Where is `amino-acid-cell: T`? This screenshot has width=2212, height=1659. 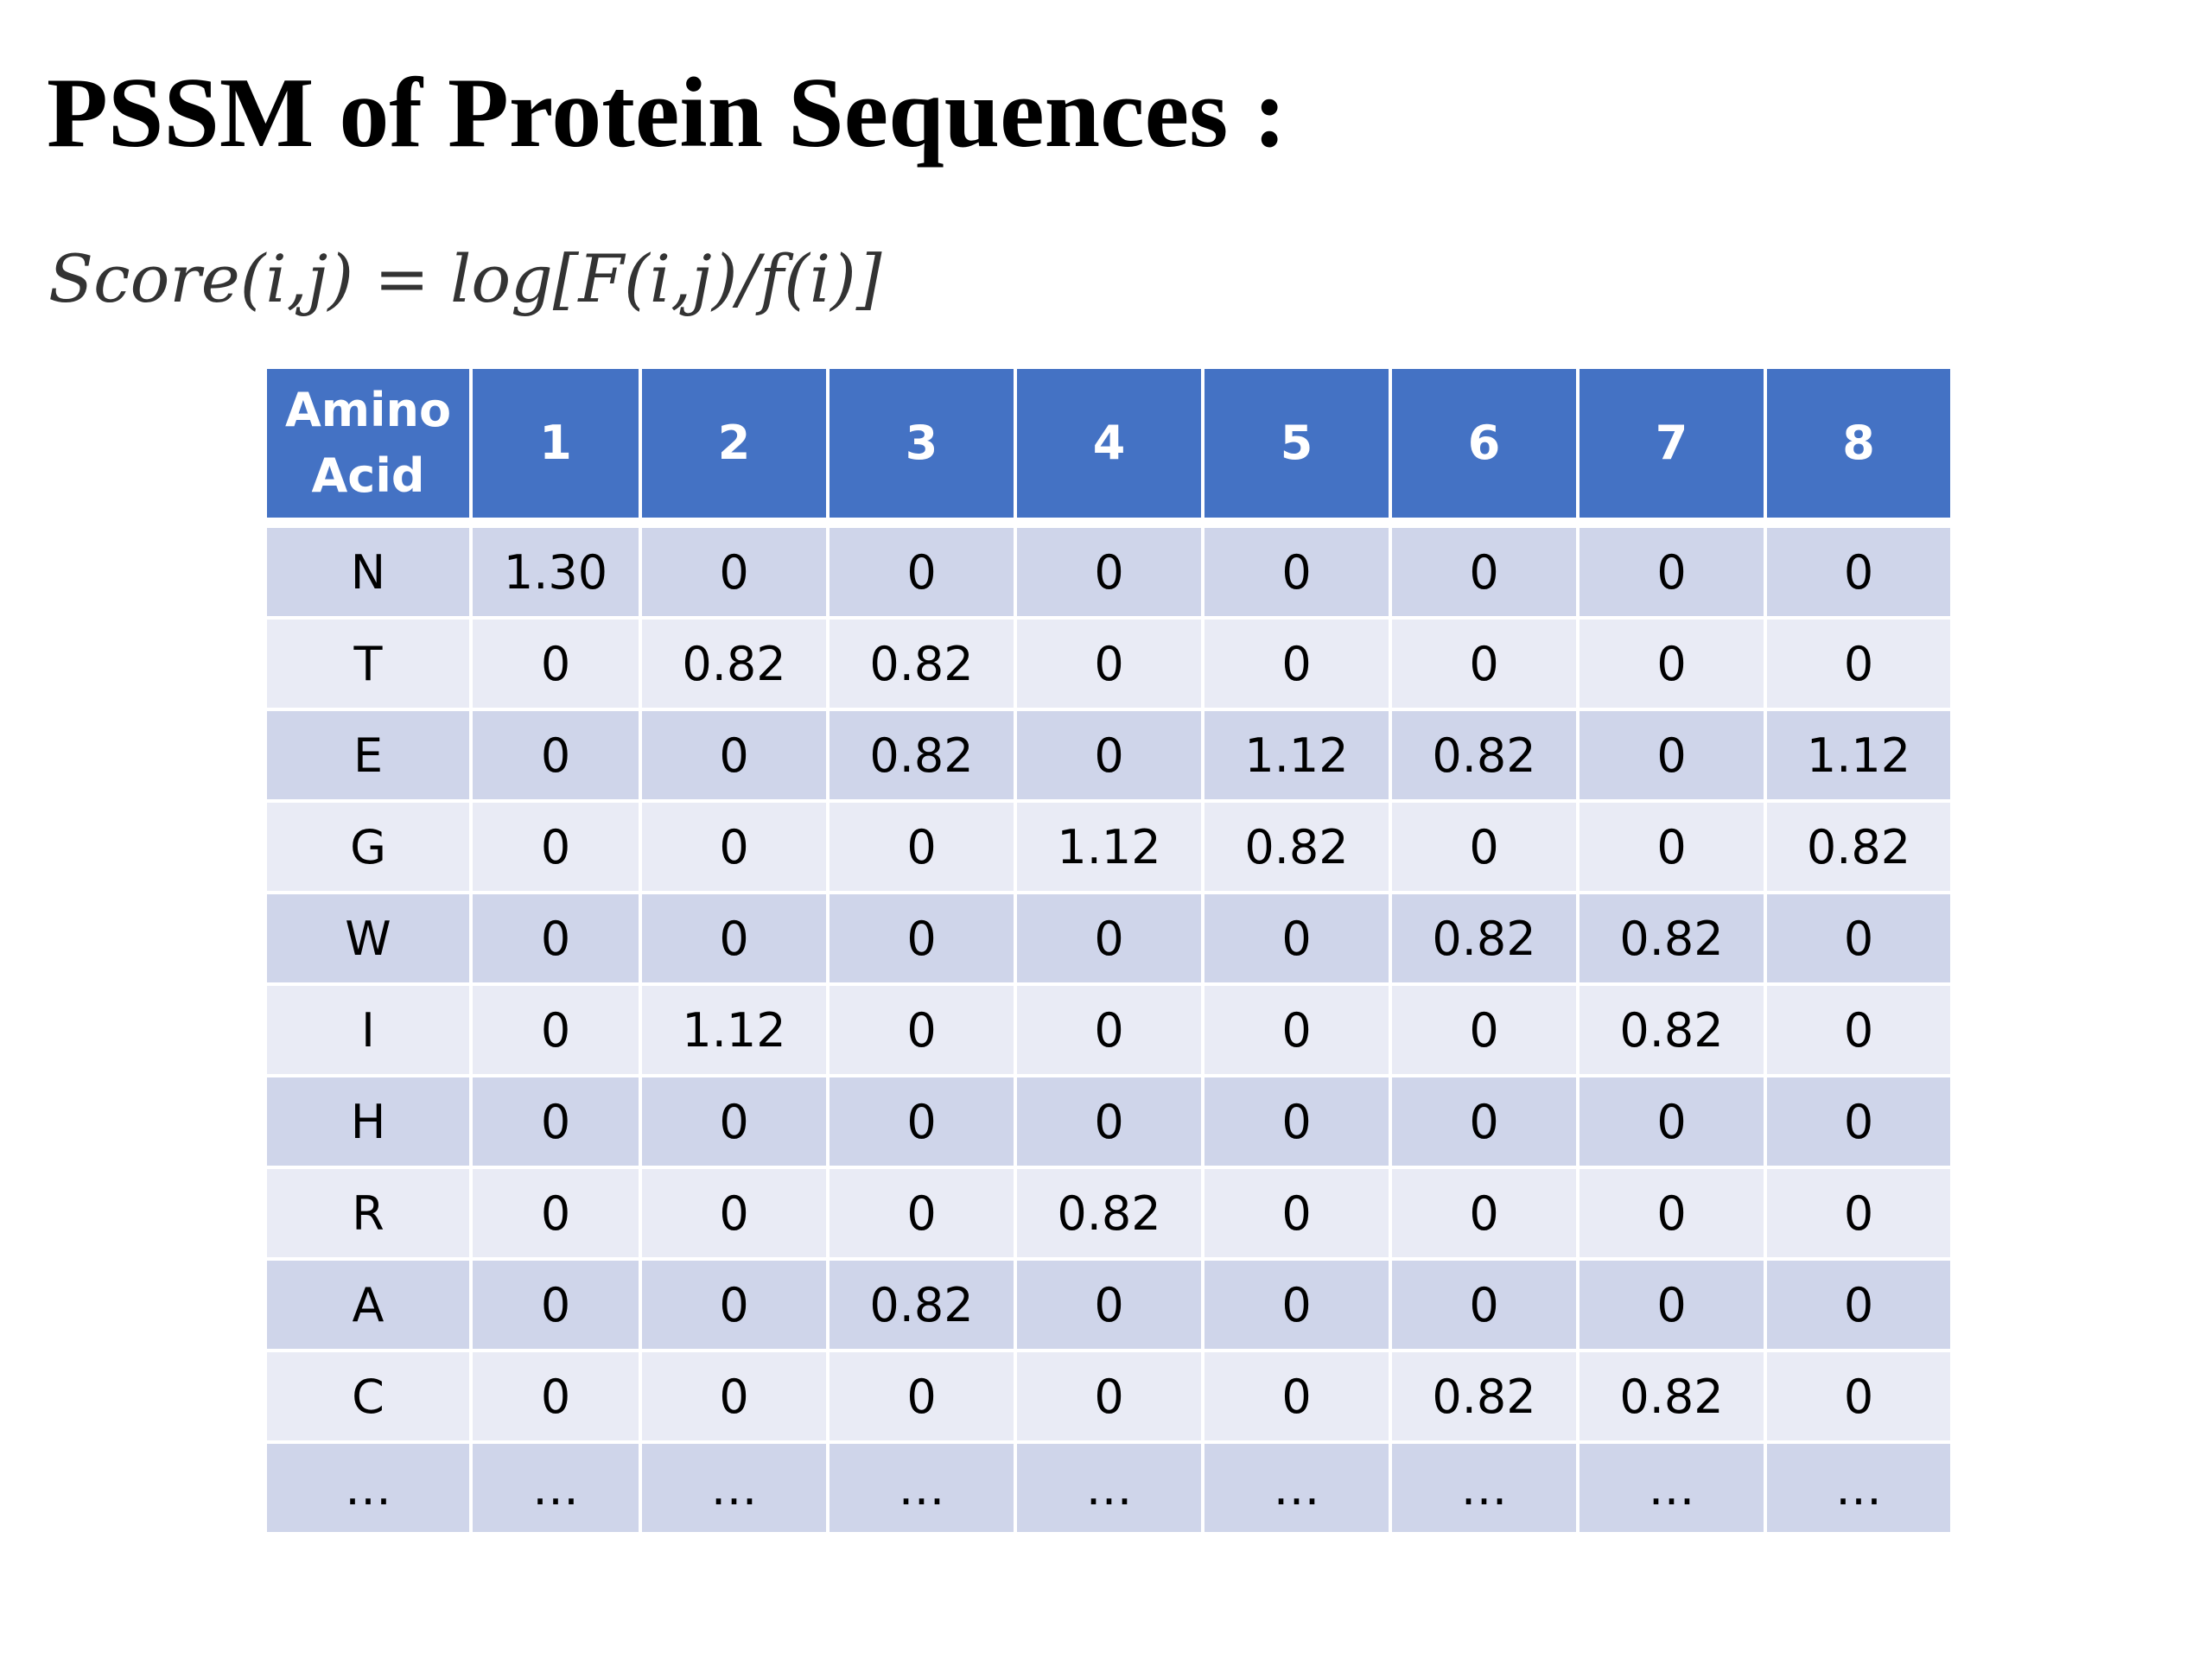 amino-acid-cell: T is located at coordinates (368, 663).